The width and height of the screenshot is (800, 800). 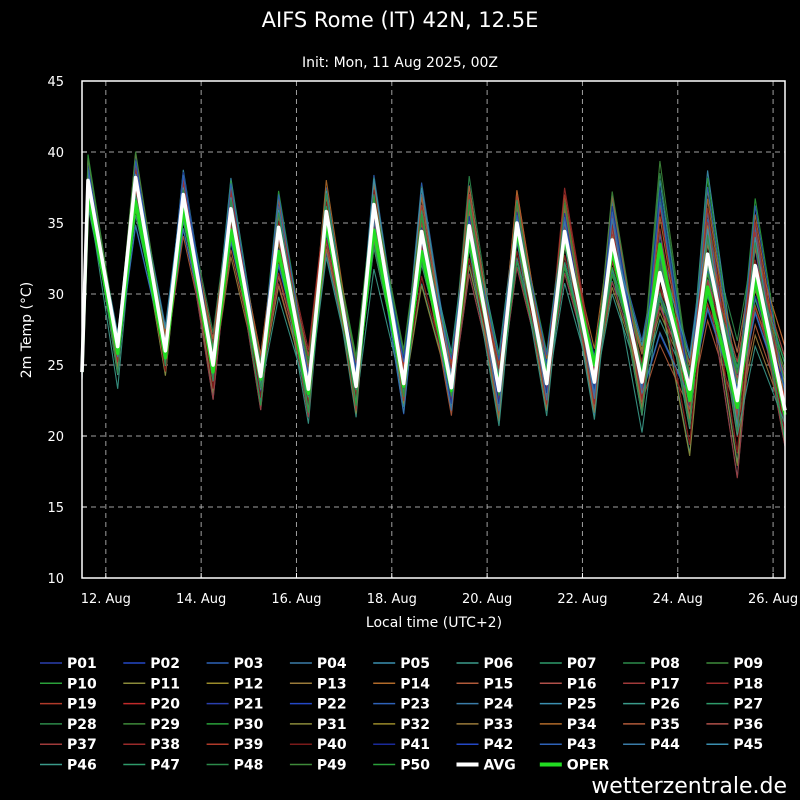 What do you see at coordinates (249, 664) in the screenshot?
I see `legend-label-p03: P03` at bounding box center [249, 664].